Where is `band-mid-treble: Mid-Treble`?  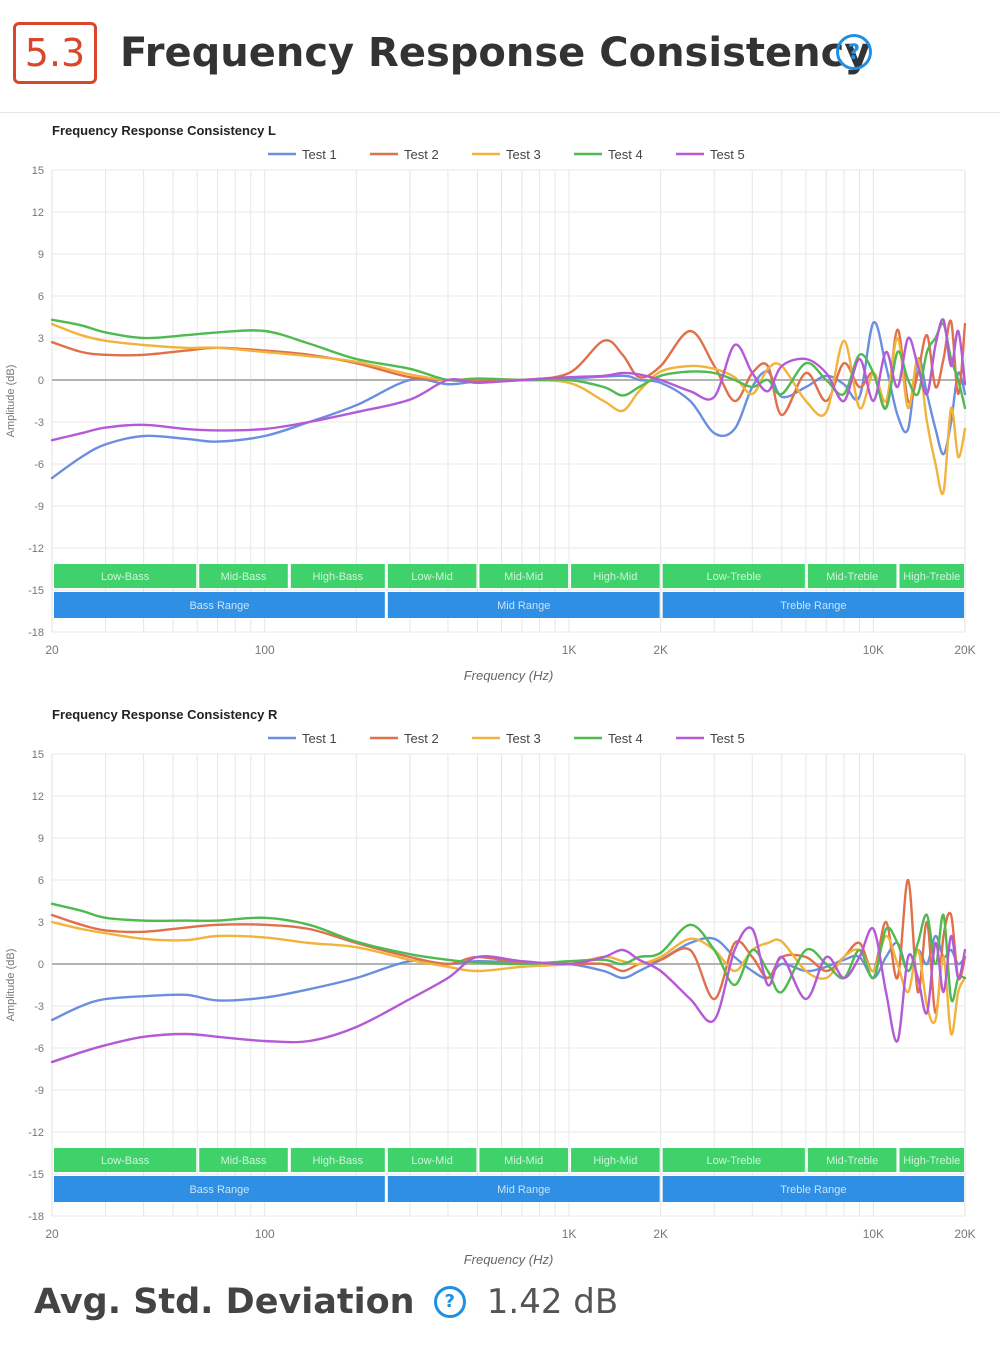 band-mid-treble: Mid-Treble is located at coordinates (852, 1160).